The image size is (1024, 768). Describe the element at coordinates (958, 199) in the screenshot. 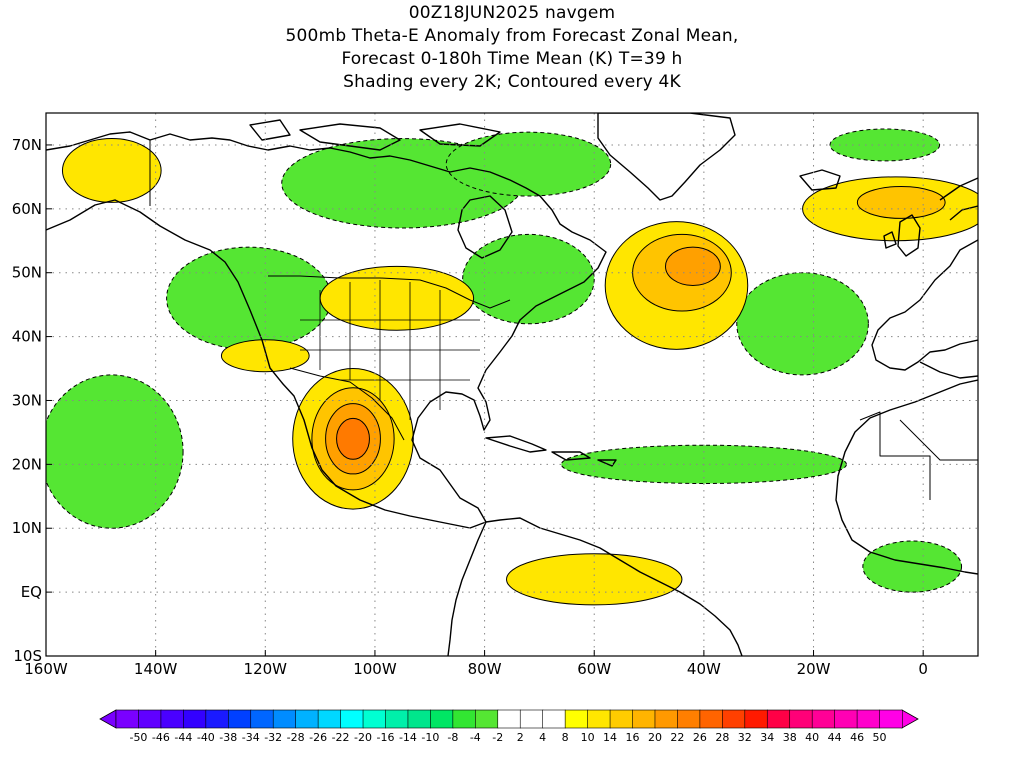

I see `coastline-scandinavia` at that location.